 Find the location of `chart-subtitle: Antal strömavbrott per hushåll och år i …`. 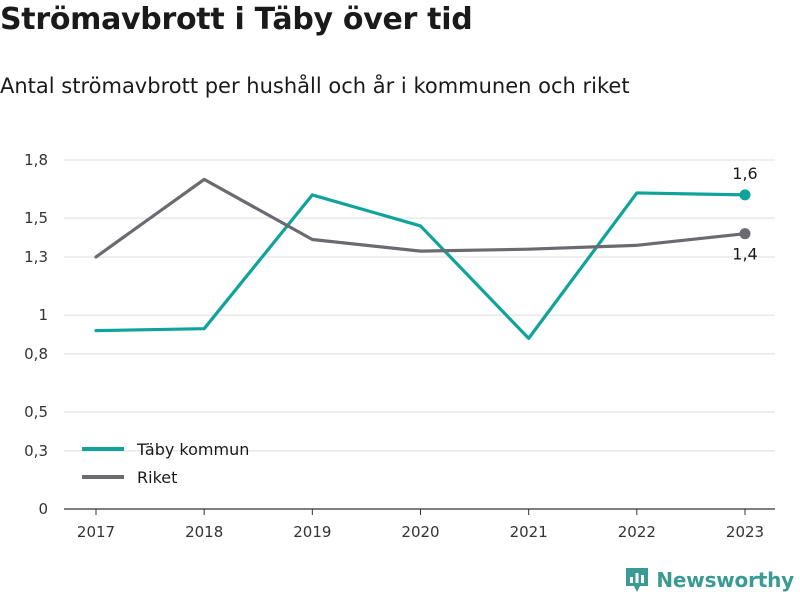

chart-subtitle: Antal strömavbrott per hushåll och år i … is located at coordinates (315, 86).